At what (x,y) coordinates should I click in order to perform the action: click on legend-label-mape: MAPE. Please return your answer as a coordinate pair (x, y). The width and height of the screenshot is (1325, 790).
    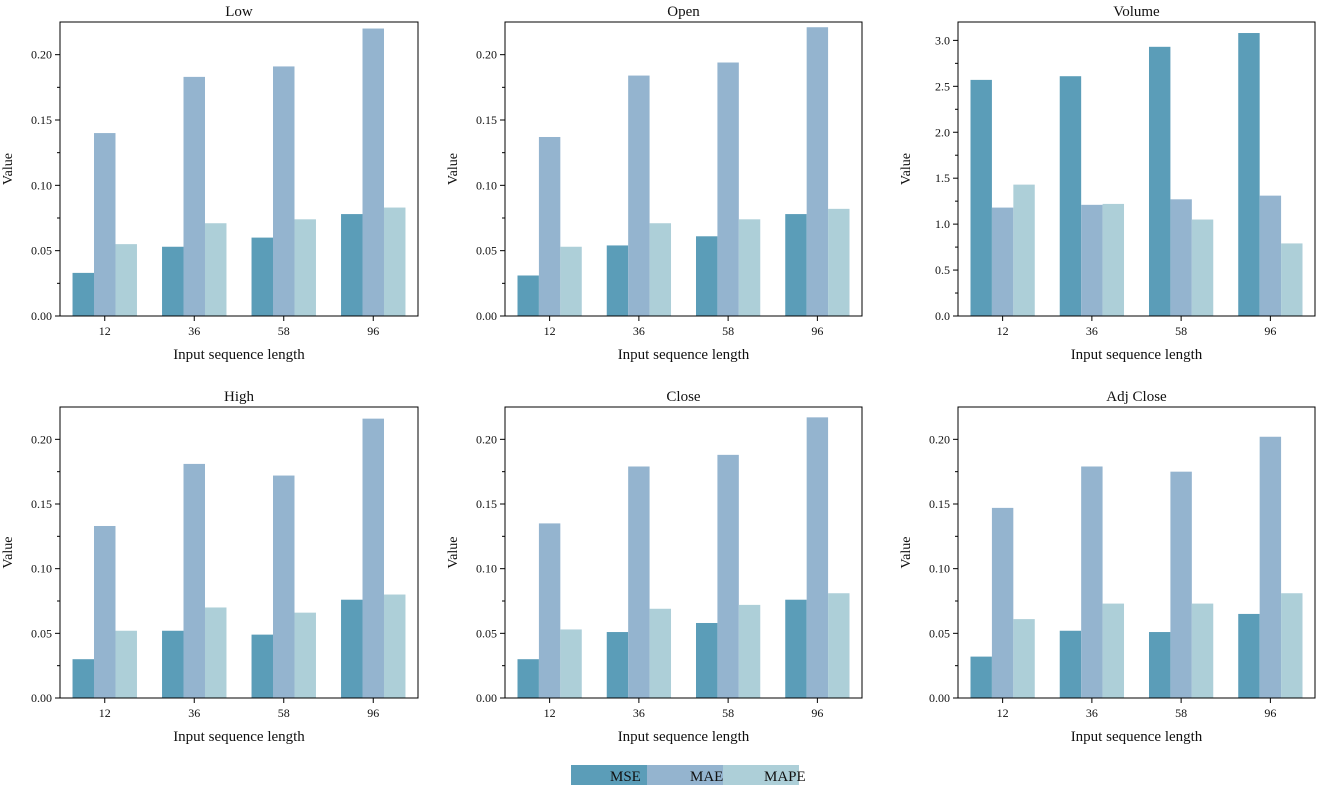
    Looking at the image, I should click on (785, 777).